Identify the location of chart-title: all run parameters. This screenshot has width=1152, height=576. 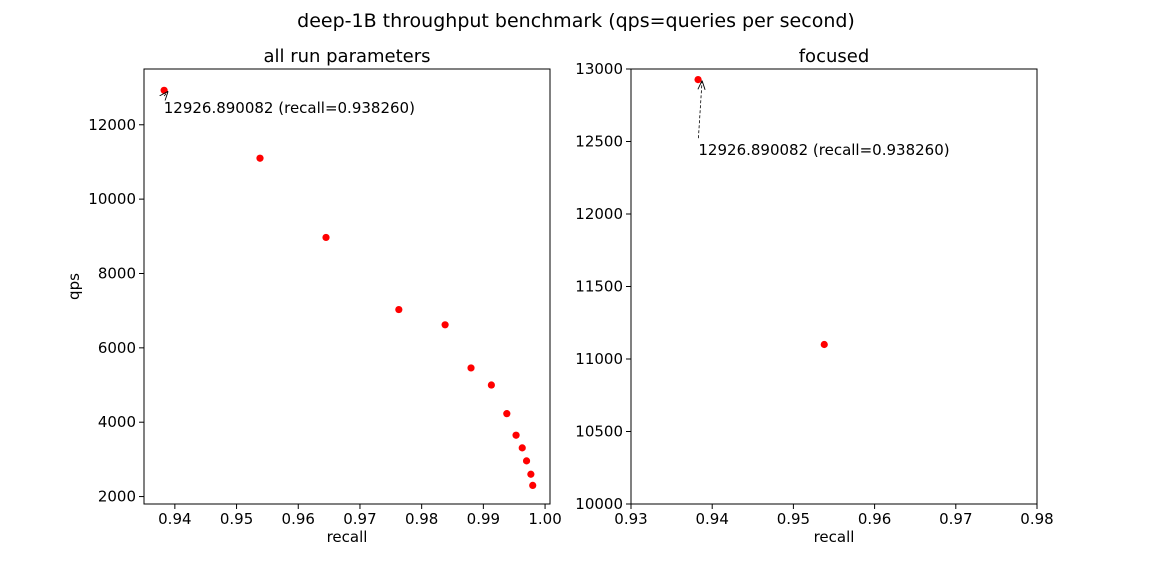
(346, 56).